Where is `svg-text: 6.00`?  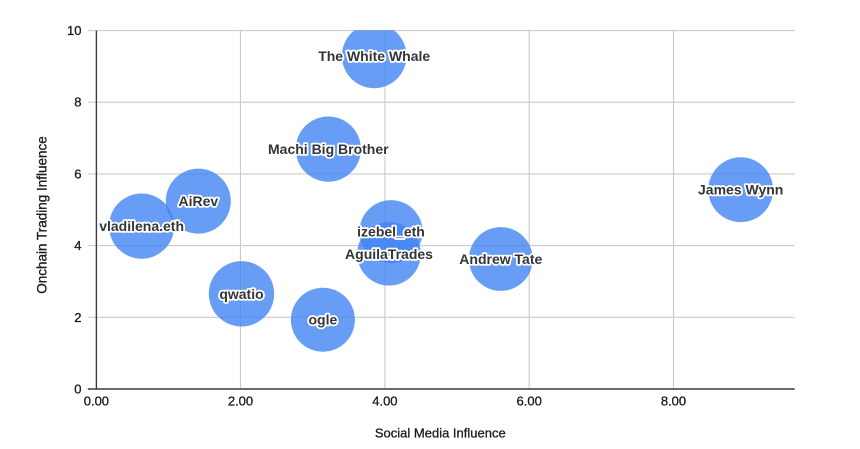
svg-text: 6.00 is located at coordinates (529, 401).